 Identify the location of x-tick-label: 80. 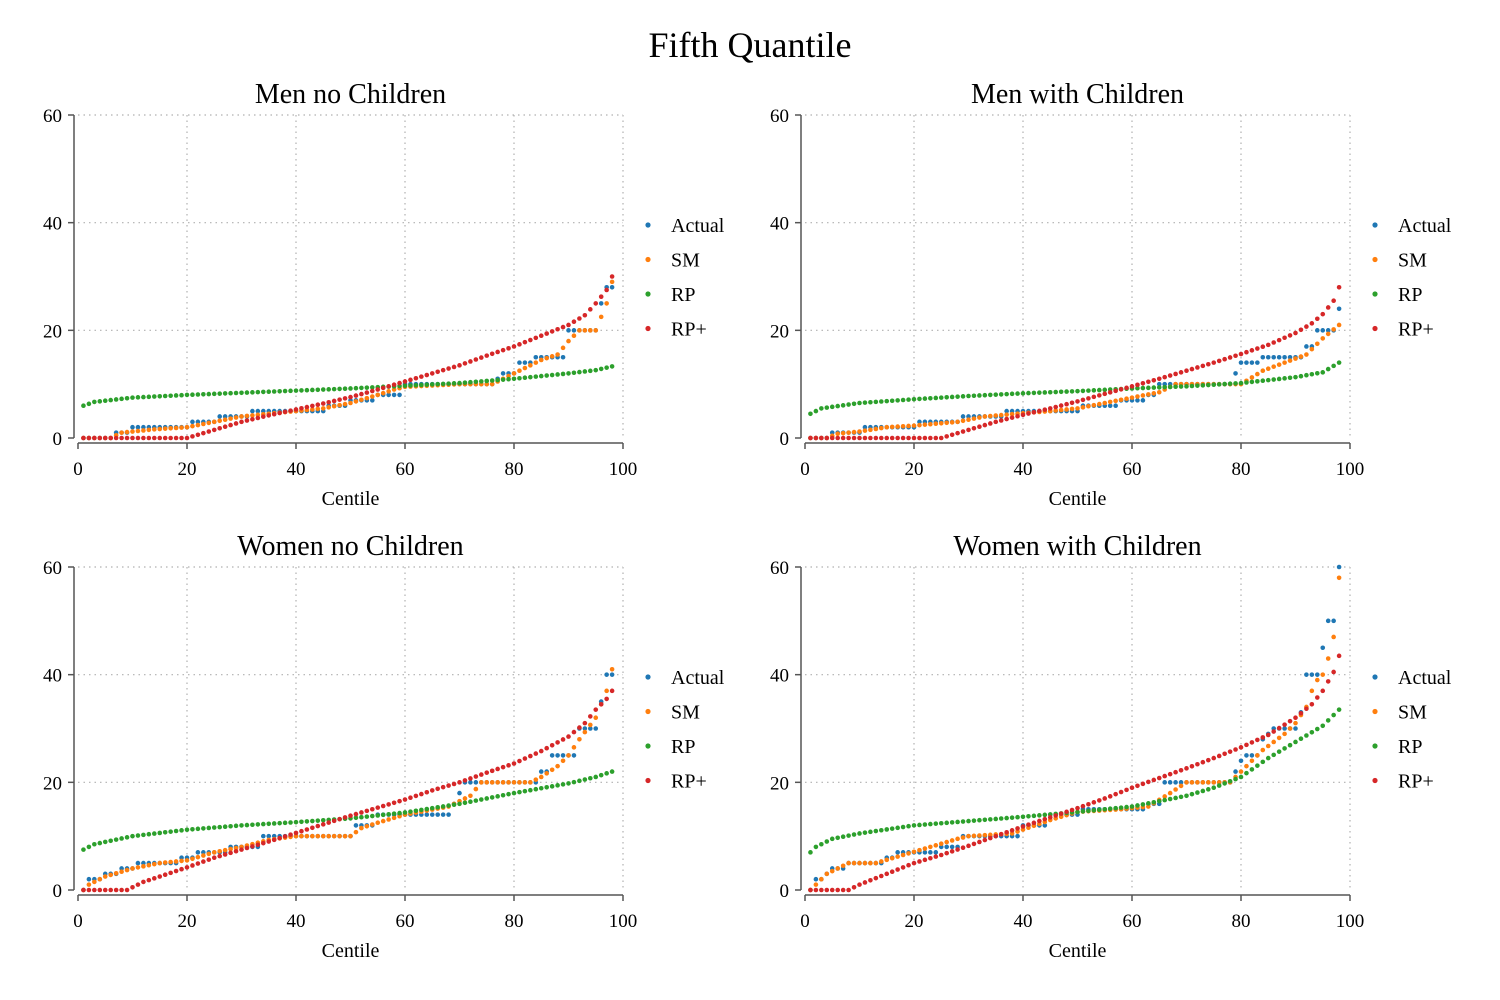
(1241, 469).